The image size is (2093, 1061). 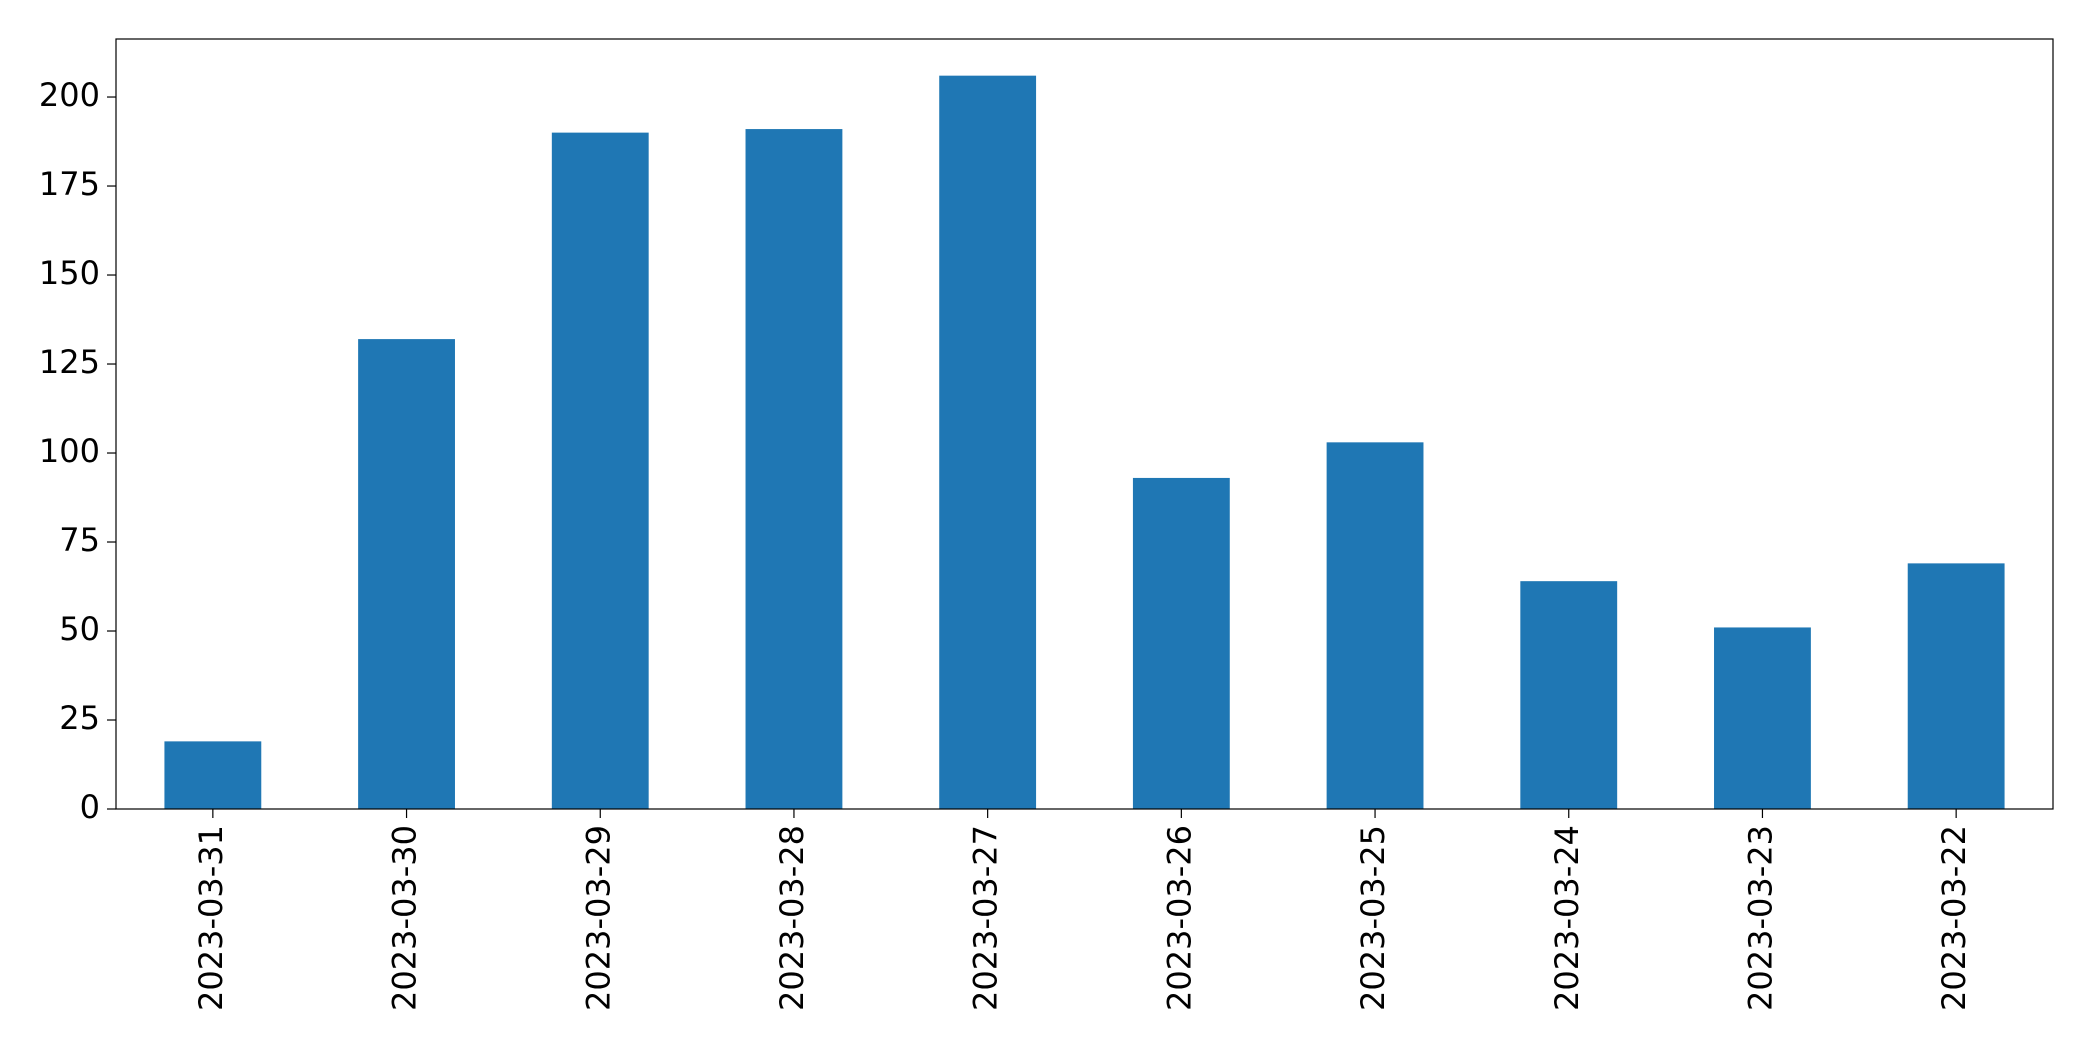 I want to click on y-tick-label: 25, so click(x=79, y=718).